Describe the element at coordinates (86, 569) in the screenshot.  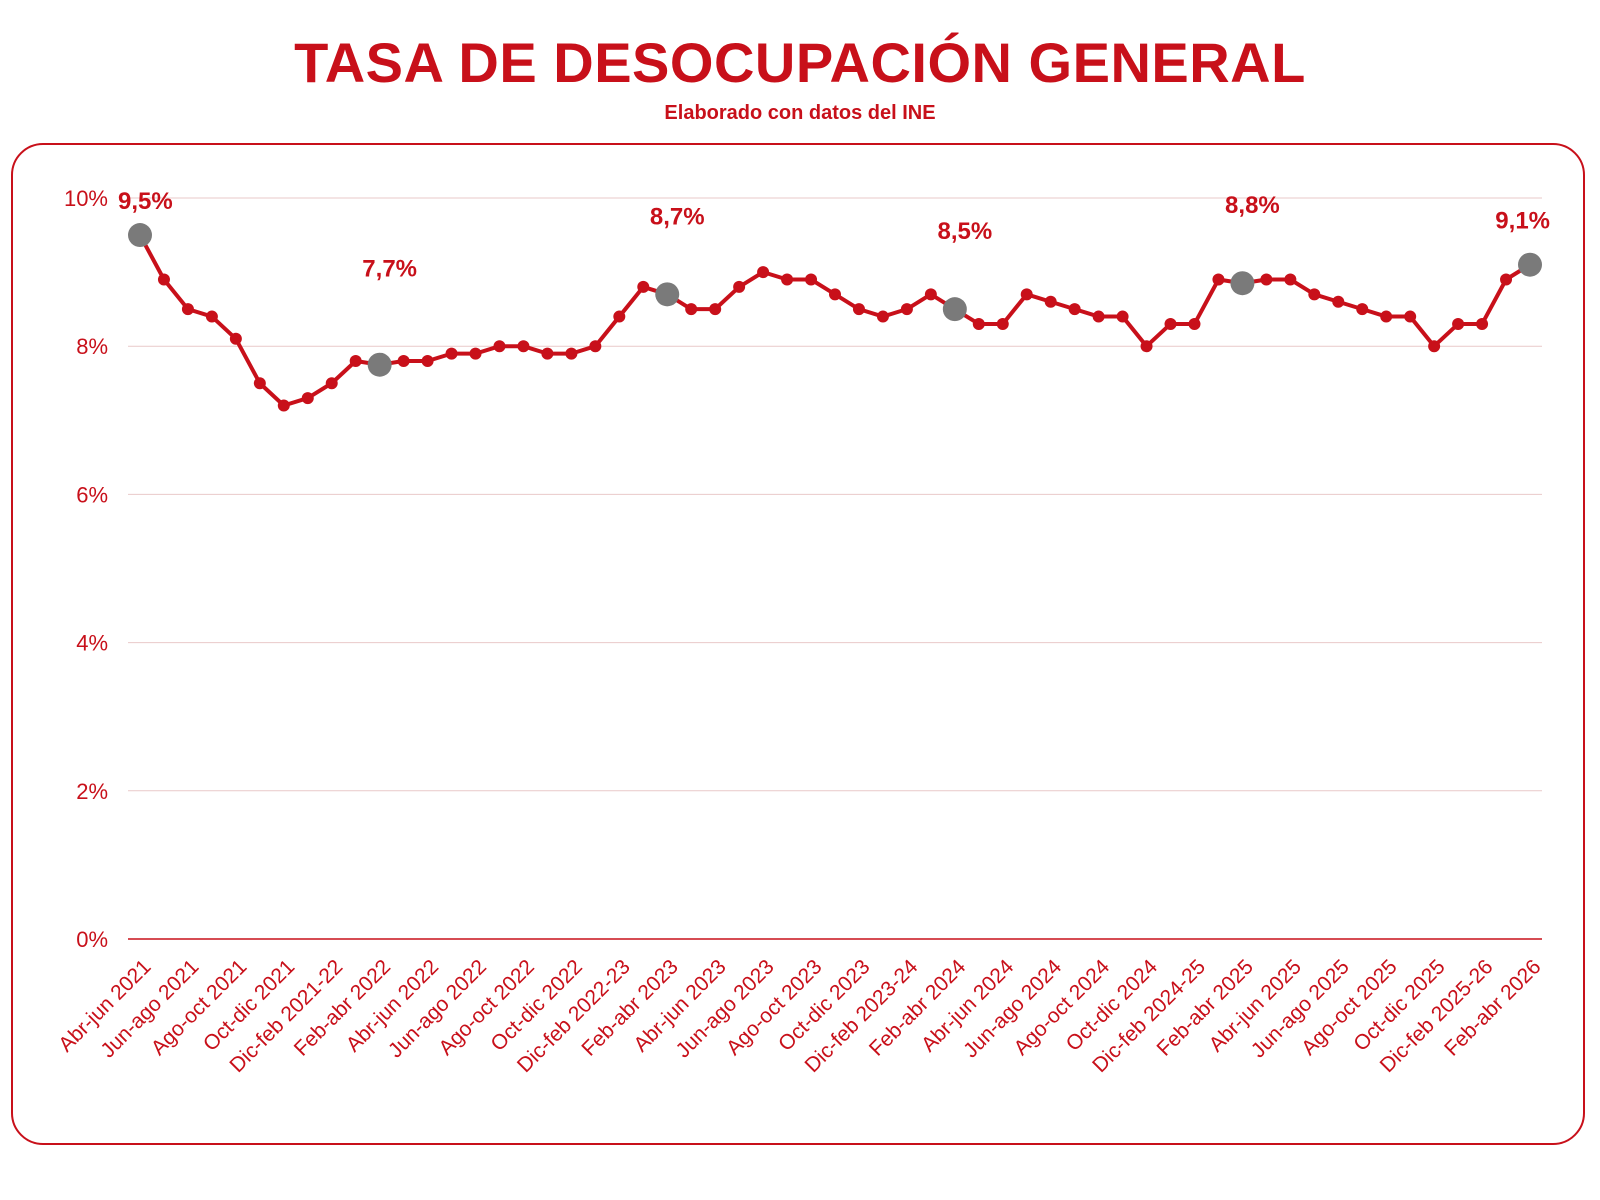
I see `y-axis-ticks: 0% 2% 4% 6% 8% 10%` at that location.